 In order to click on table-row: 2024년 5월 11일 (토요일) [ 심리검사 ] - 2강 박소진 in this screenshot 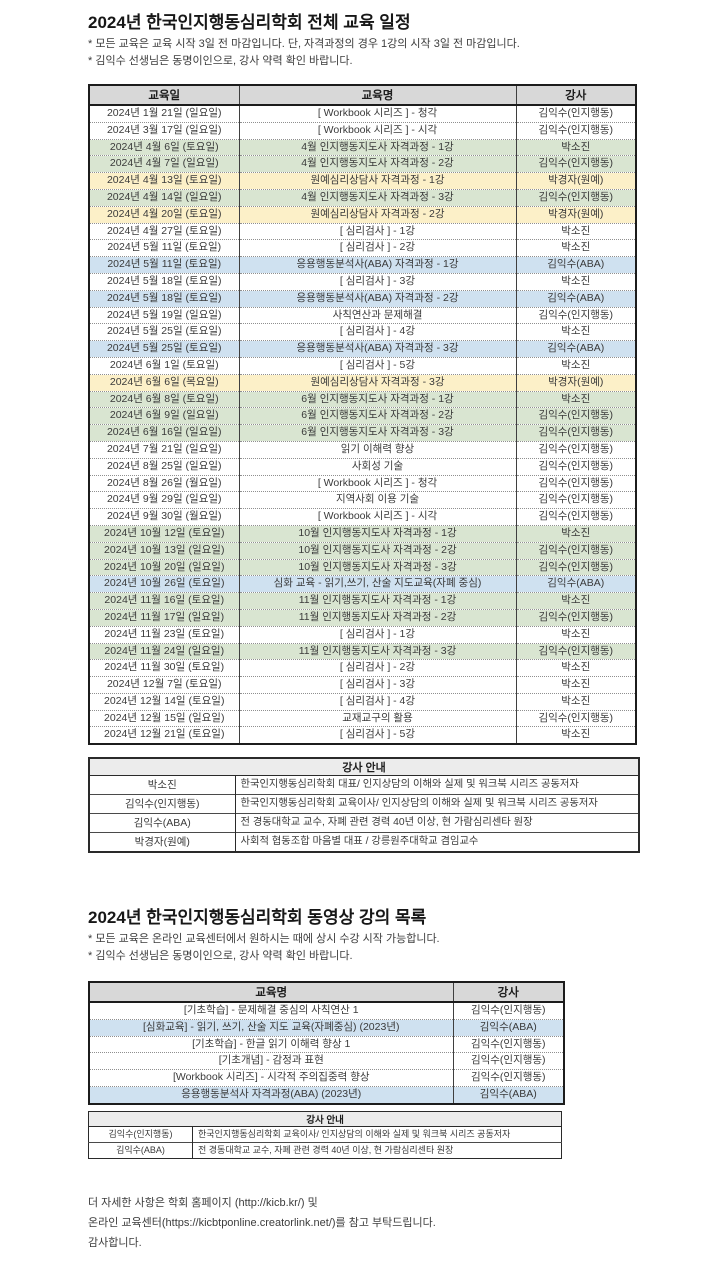, I will do `click(362, 248)`.